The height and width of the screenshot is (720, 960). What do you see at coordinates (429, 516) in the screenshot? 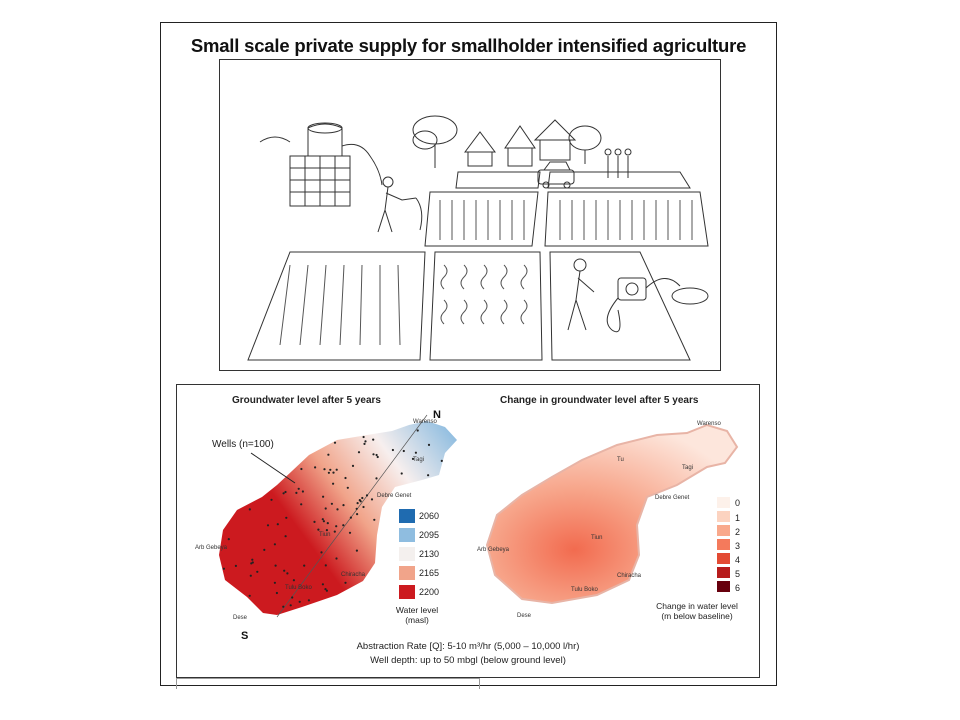
I see `left-legend-value: 2060` at bounding box center [429, 516].